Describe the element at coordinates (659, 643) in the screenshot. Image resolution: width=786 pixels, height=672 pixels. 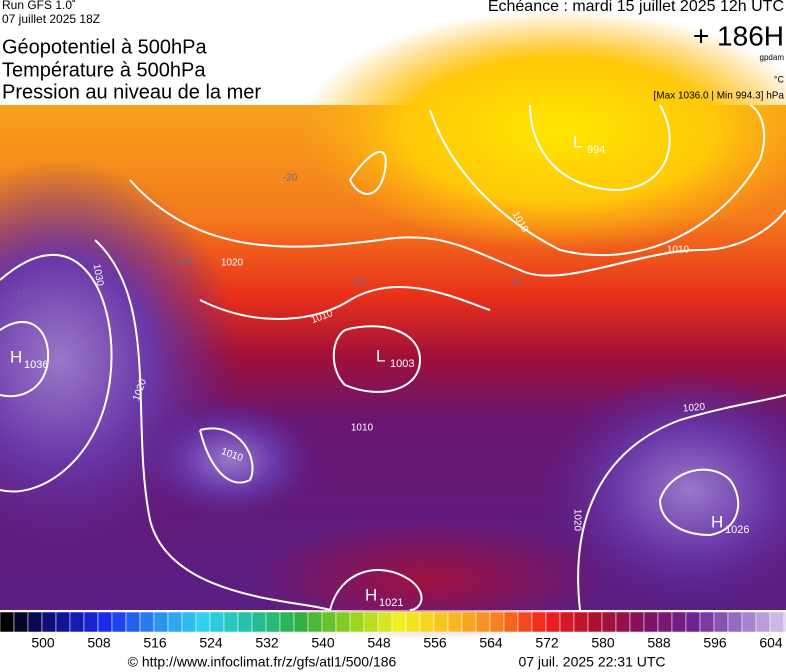
I see `colorbar-label: 588` at that location.